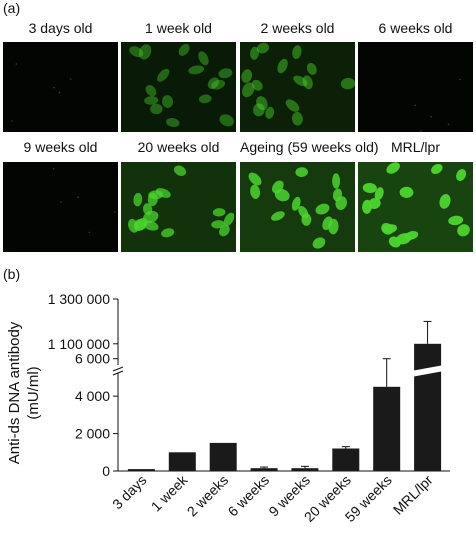 The width and height of the screenshot is (476, 543). Describe the element at coordinates (92, 396) in the screenshot. I see `y-tick-label: 4 000` at that location.